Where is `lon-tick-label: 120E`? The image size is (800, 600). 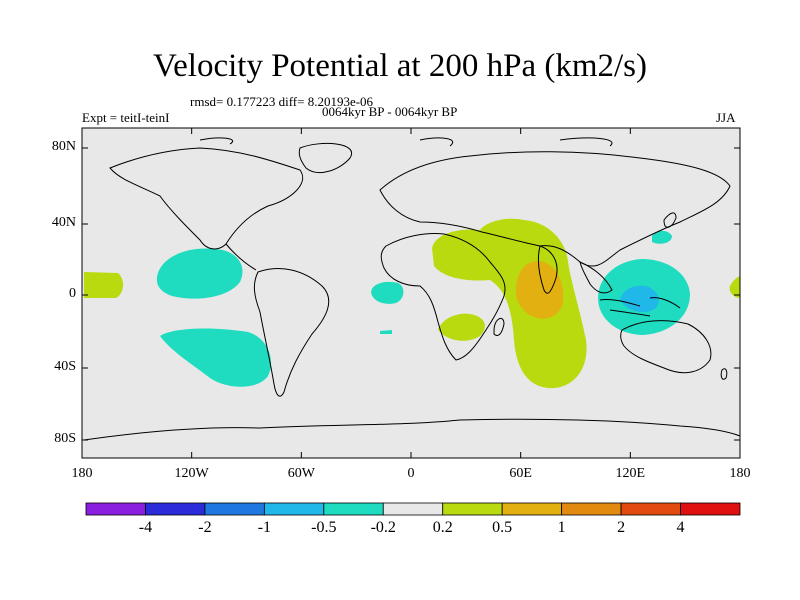 lon-tick-label: 120E is located at coordinates (630, 473).